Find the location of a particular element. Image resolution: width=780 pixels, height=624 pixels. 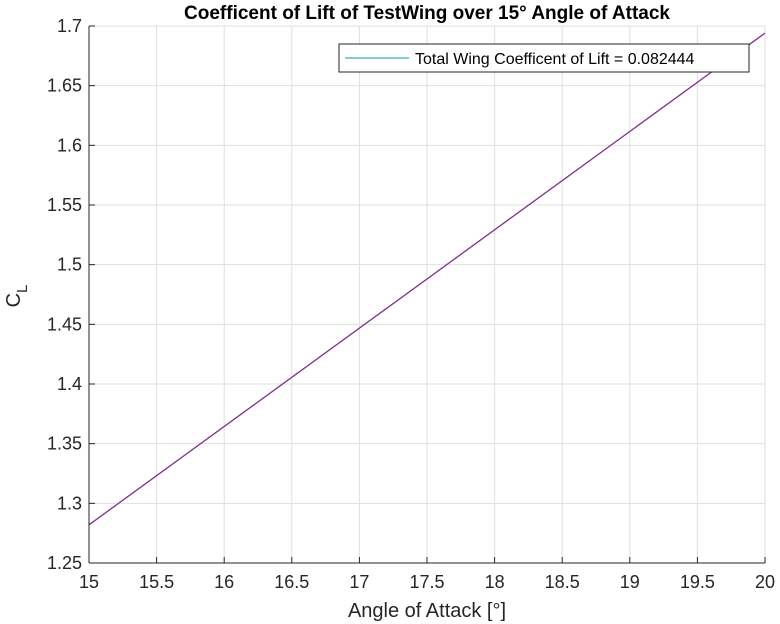

y-axis-label-subscript: L is located at coordinates (22, 289).